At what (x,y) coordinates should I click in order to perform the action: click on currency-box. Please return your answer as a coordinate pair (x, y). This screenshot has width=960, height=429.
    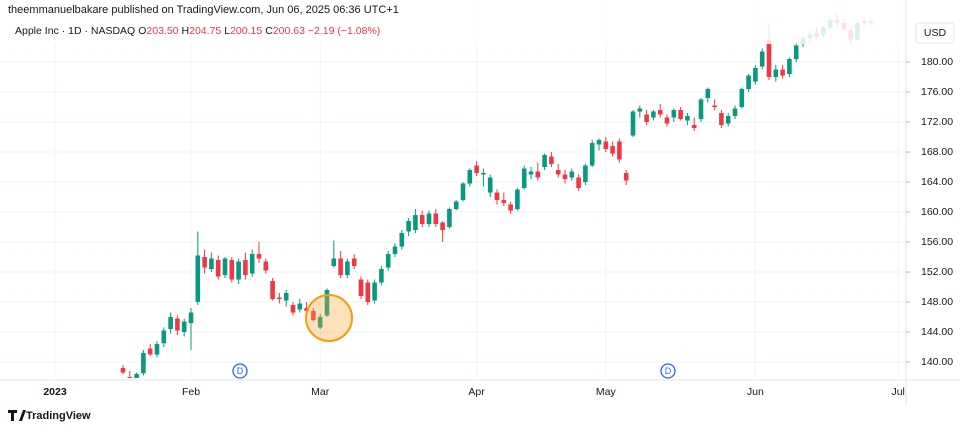
    Looking at the image, I should click on (935, 33).